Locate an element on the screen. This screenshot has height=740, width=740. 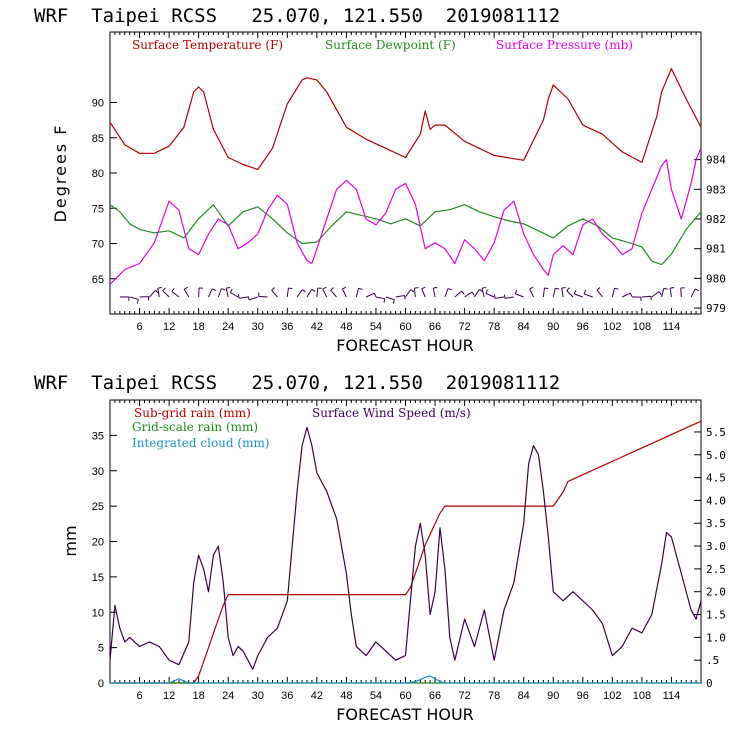
chart1-x-tick-label: 84 is located at coordinates (524, 327).